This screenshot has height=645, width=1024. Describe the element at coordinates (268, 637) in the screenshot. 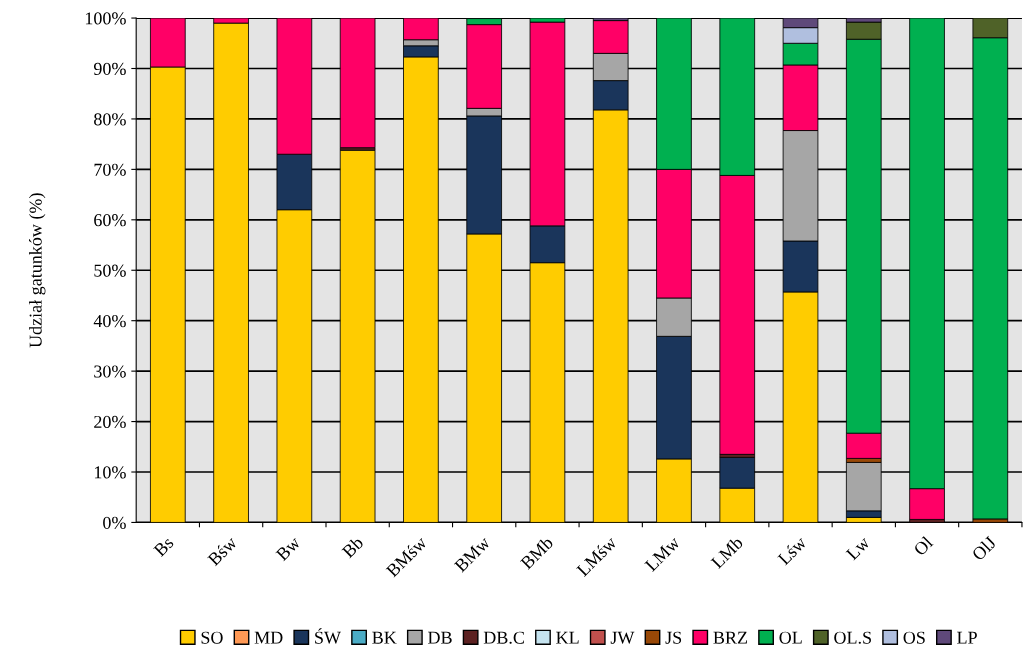

I see `legend-label: MD` at that location.